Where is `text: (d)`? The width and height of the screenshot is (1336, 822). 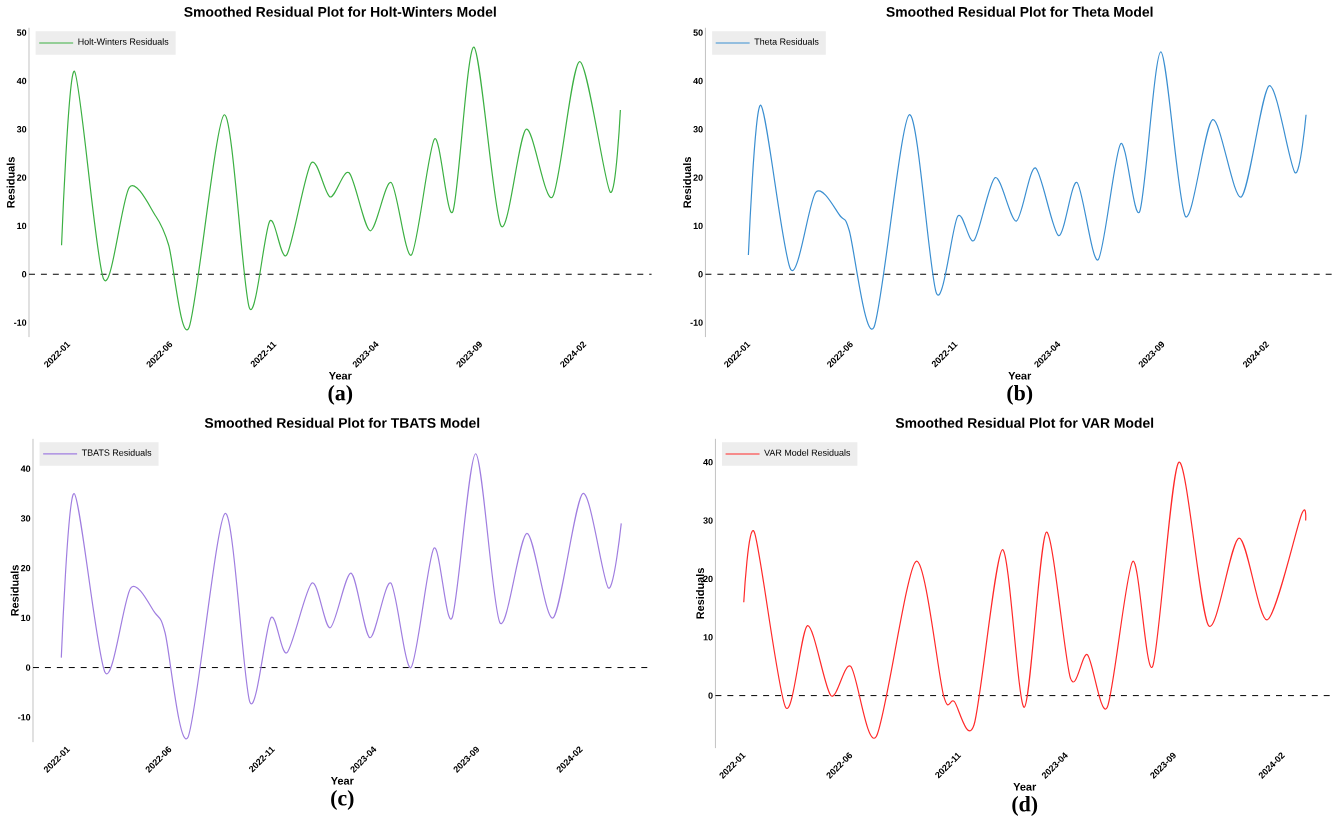
text: (d) is located at coordinates (1025, 805).